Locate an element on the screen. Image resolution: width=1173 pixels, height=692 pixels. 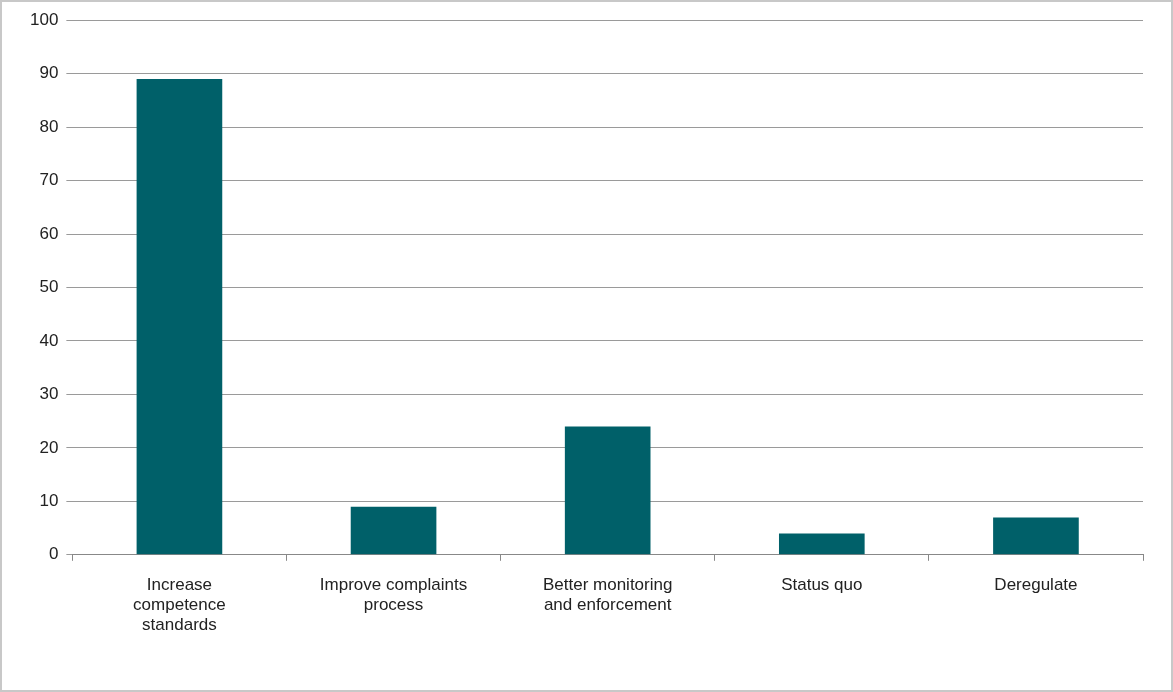
x-tick-label: Better monitoring and enforcement is located at coordinates (607, 594).